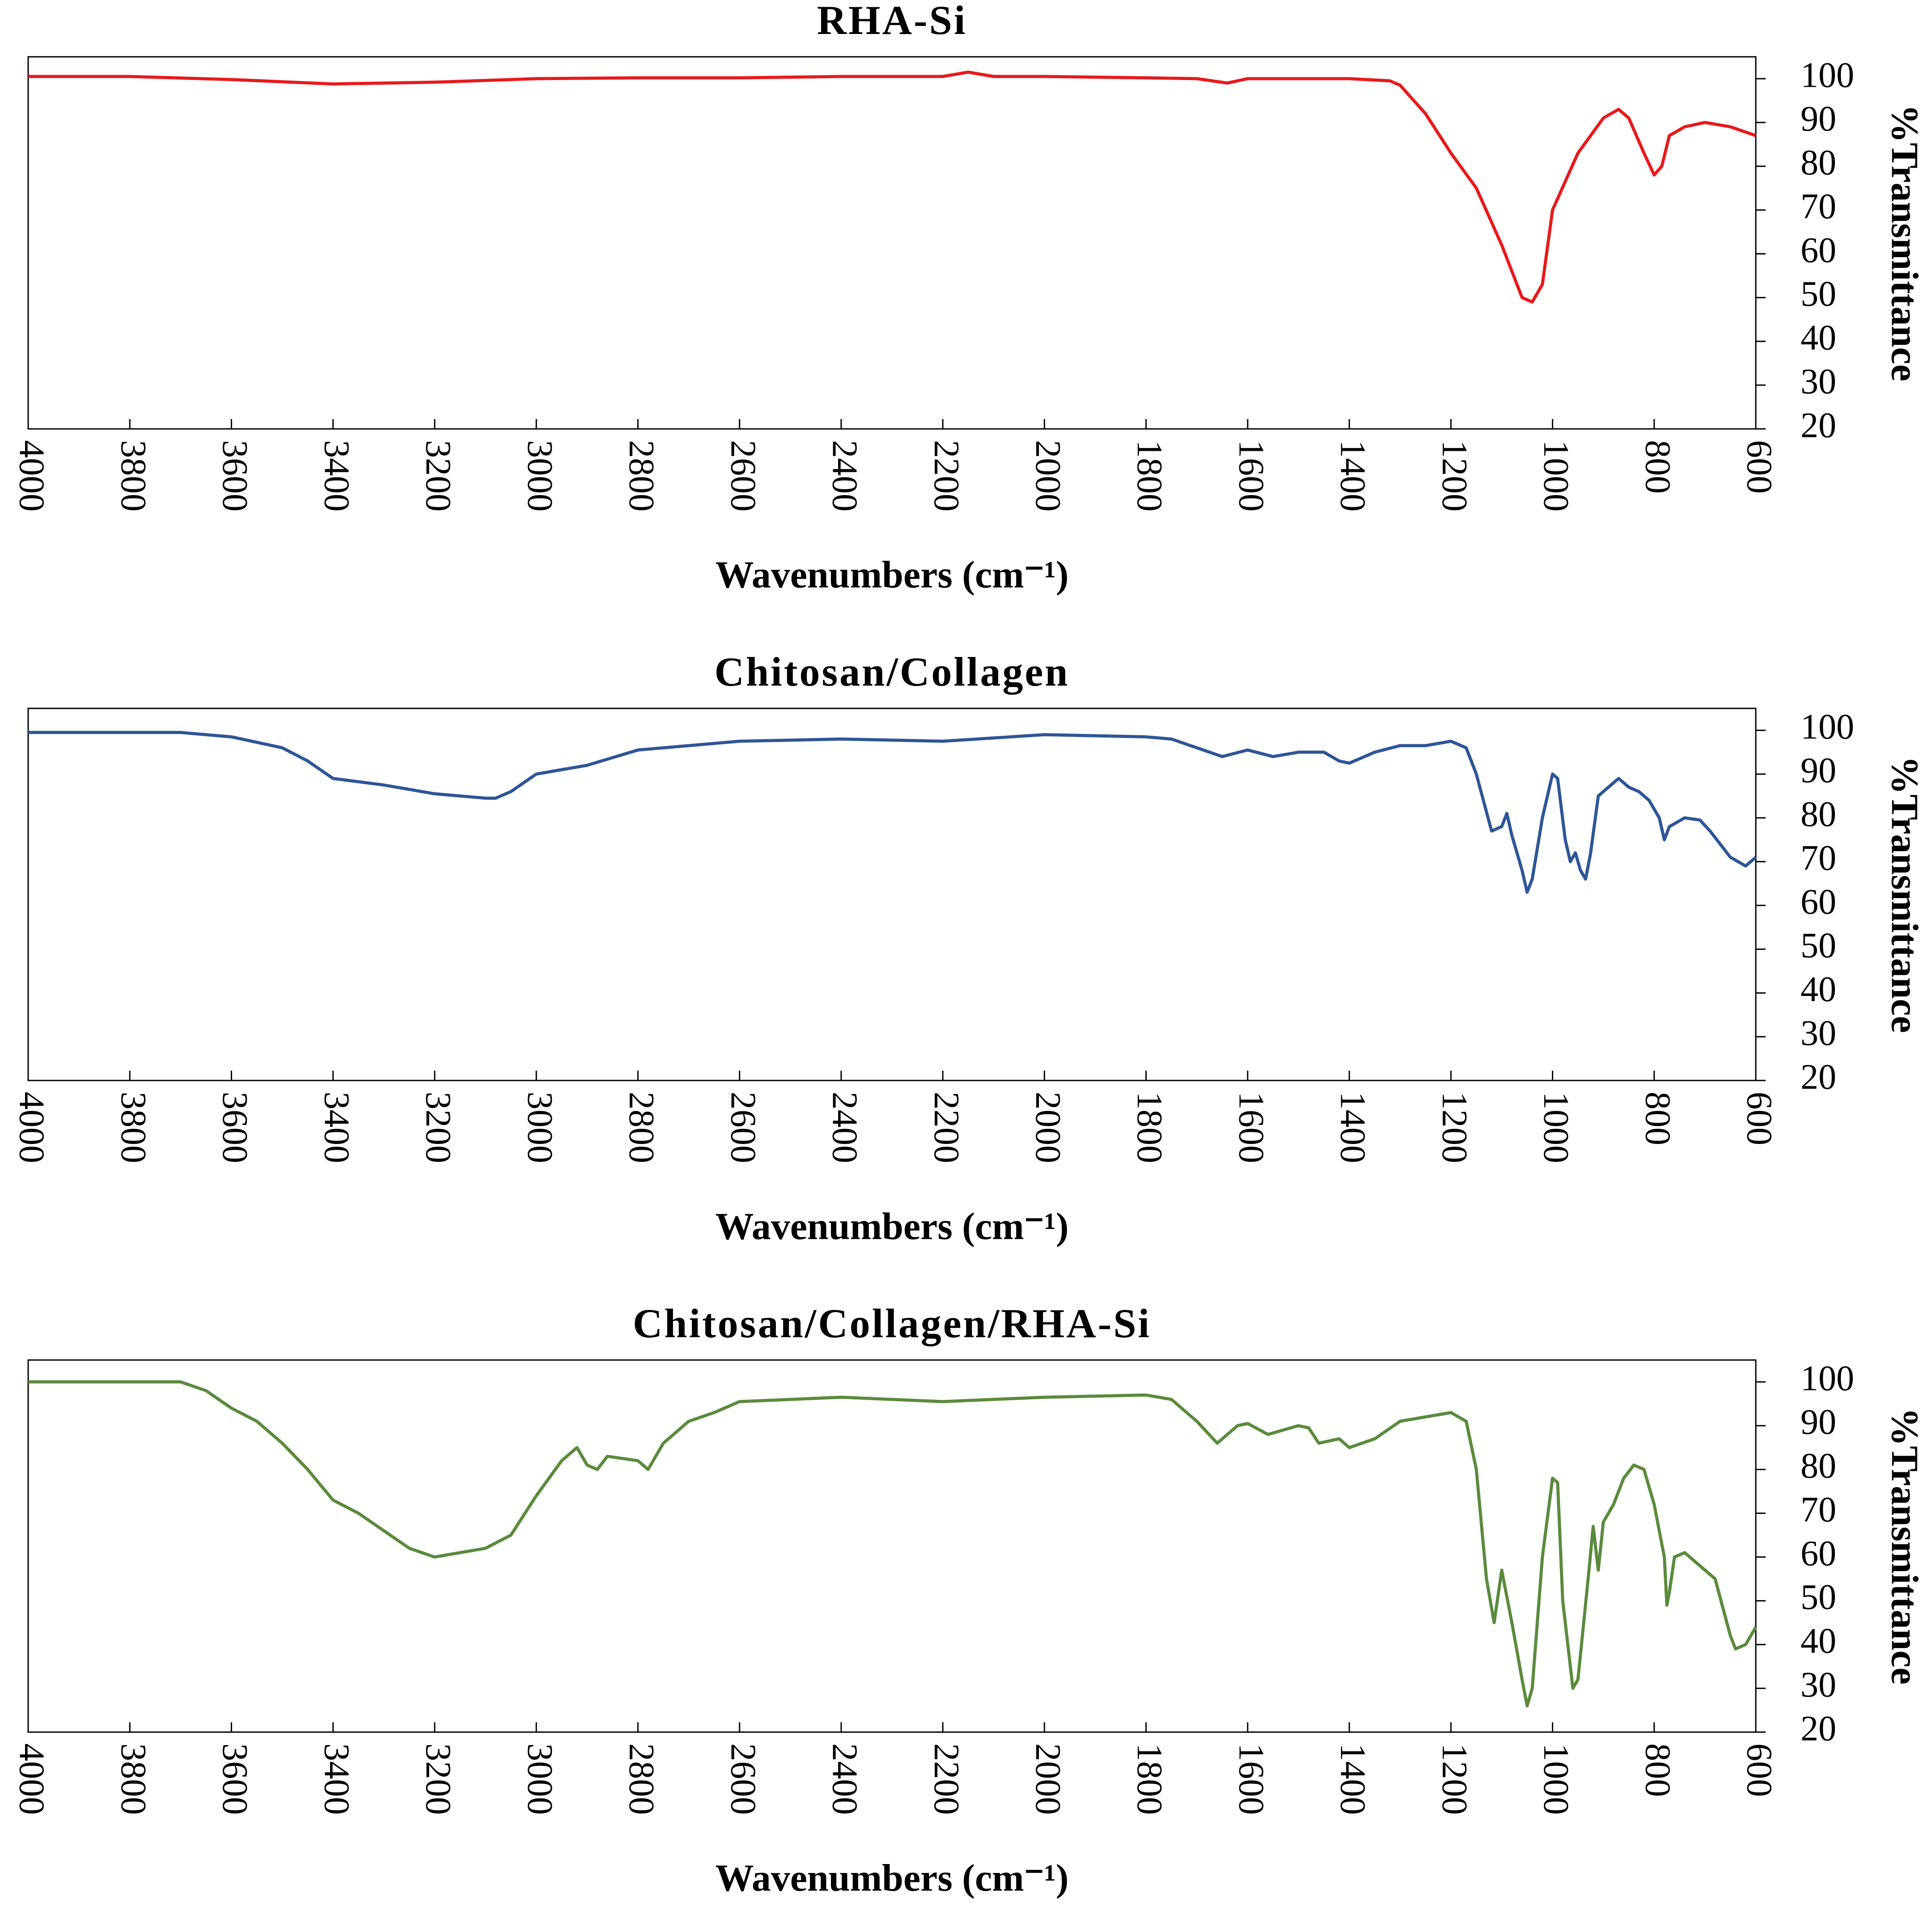 The image size is (1932, 1911). Describe the element at coordinates (892, 1323) in the screenshot. I see `chart-title: Chitosan/Collagen/RHA-Si` at that location.